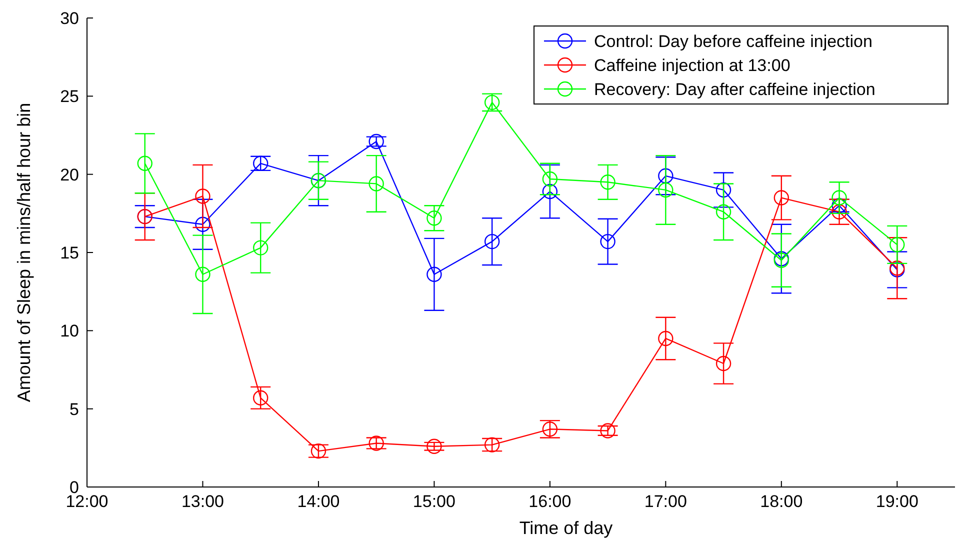 The image size is (957, 540). What do you see at coordinates (566, 528) in the screenshot?
I see `x-axis-title: Time of day` at bounding box center [566, 528].